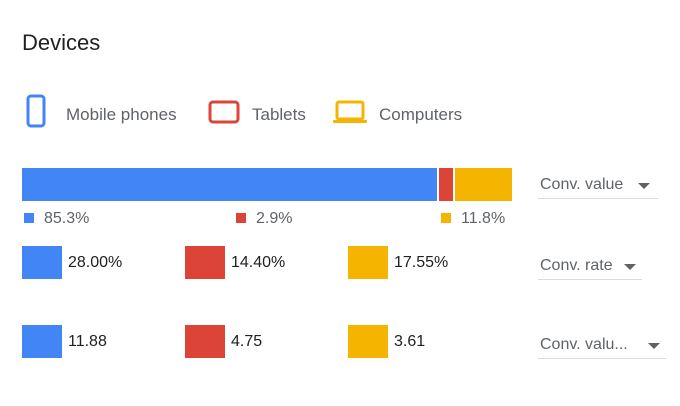 The width and height of the screenshot is (680, 406). I want to click on card-title: Devices, so click(61, 42).